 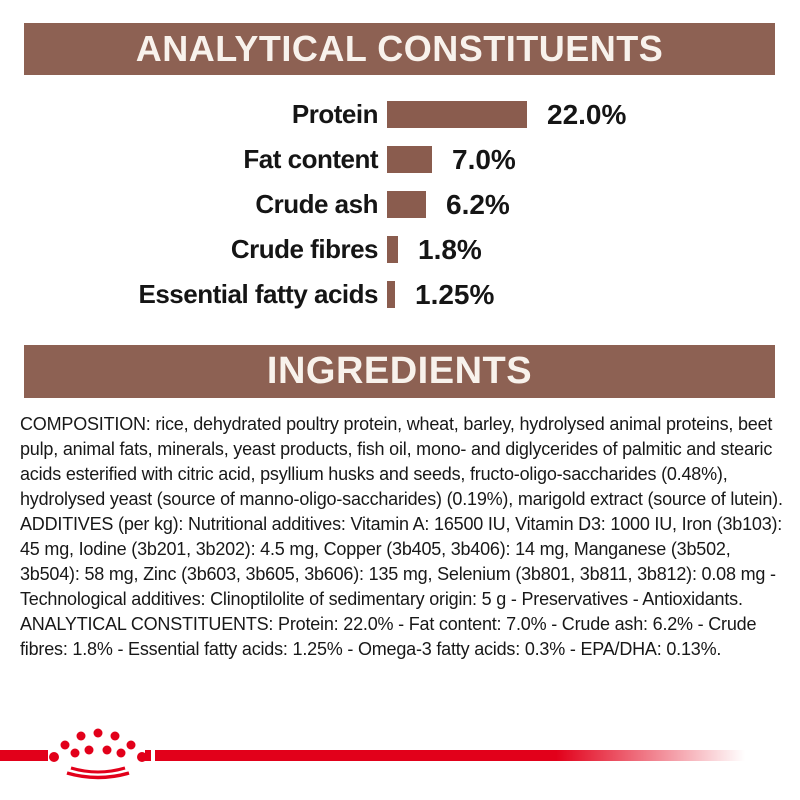 What do you see at coordinates (400, 249) in the screenshot?
I see `chart-row: Crude fibres 1.8%` at bounding box center [400, 249].